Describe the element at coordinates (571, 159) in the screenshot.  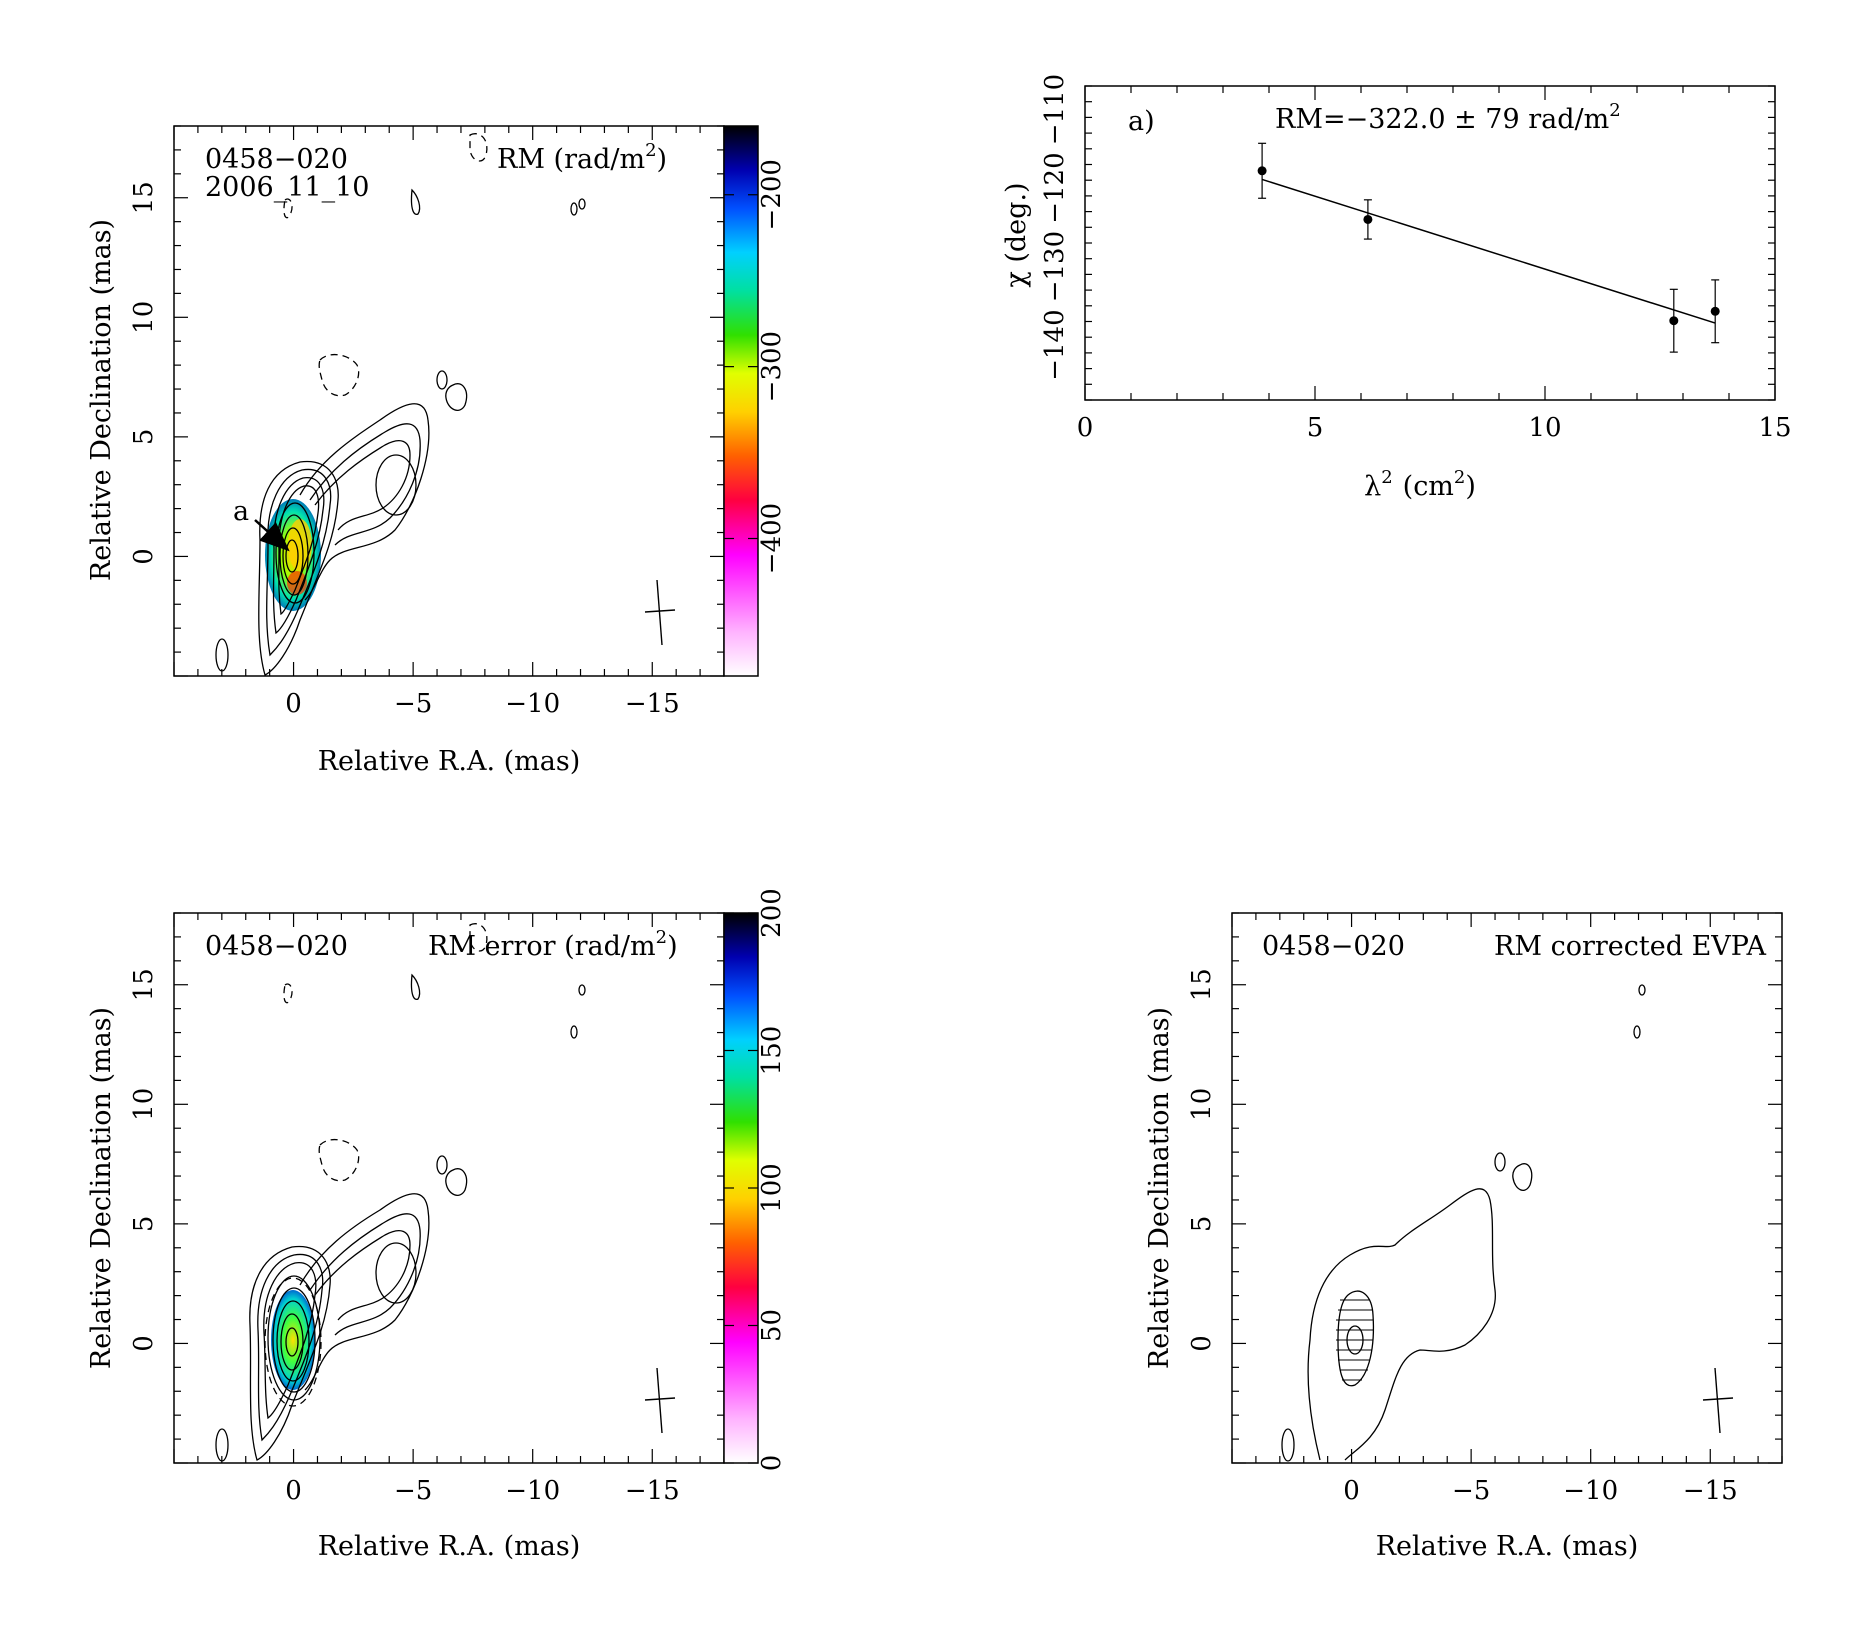
I see `quantity-text: RM (rad/m` at that location.